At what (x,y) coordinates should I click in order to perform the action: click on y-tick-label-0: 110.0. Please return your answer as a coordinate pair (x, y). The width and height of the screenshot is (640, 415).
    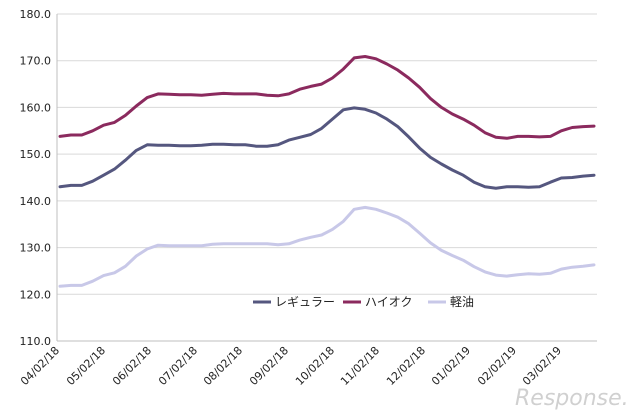
    Looking at the image, I should click on (36, 341).